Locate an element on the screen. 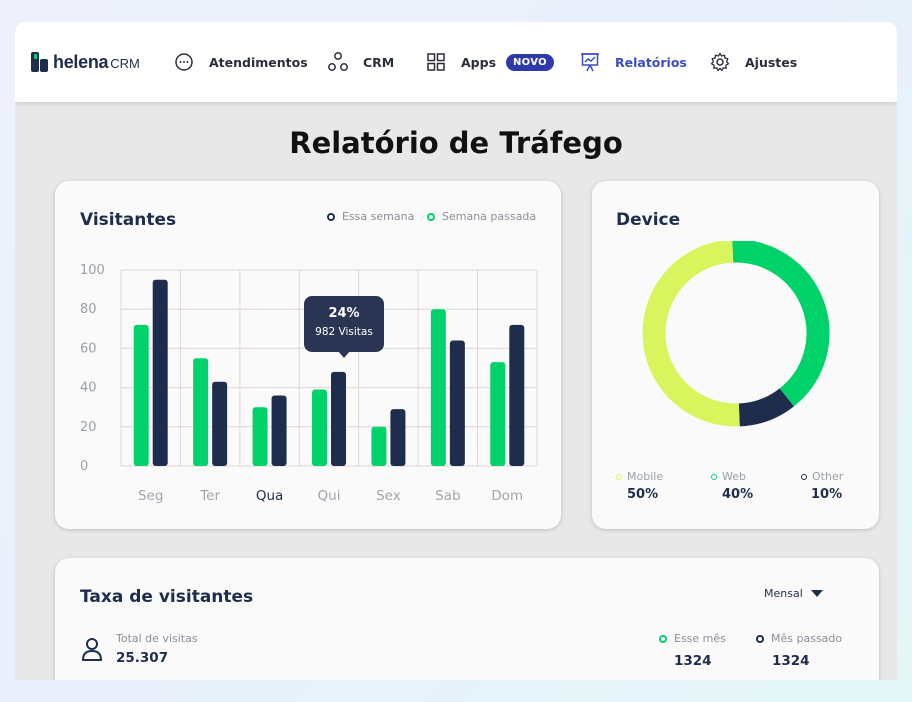 Image resolution: width=912 pixels, height=702 pixels. visitors-title: Visitantes is located at coordinates (128, 220).